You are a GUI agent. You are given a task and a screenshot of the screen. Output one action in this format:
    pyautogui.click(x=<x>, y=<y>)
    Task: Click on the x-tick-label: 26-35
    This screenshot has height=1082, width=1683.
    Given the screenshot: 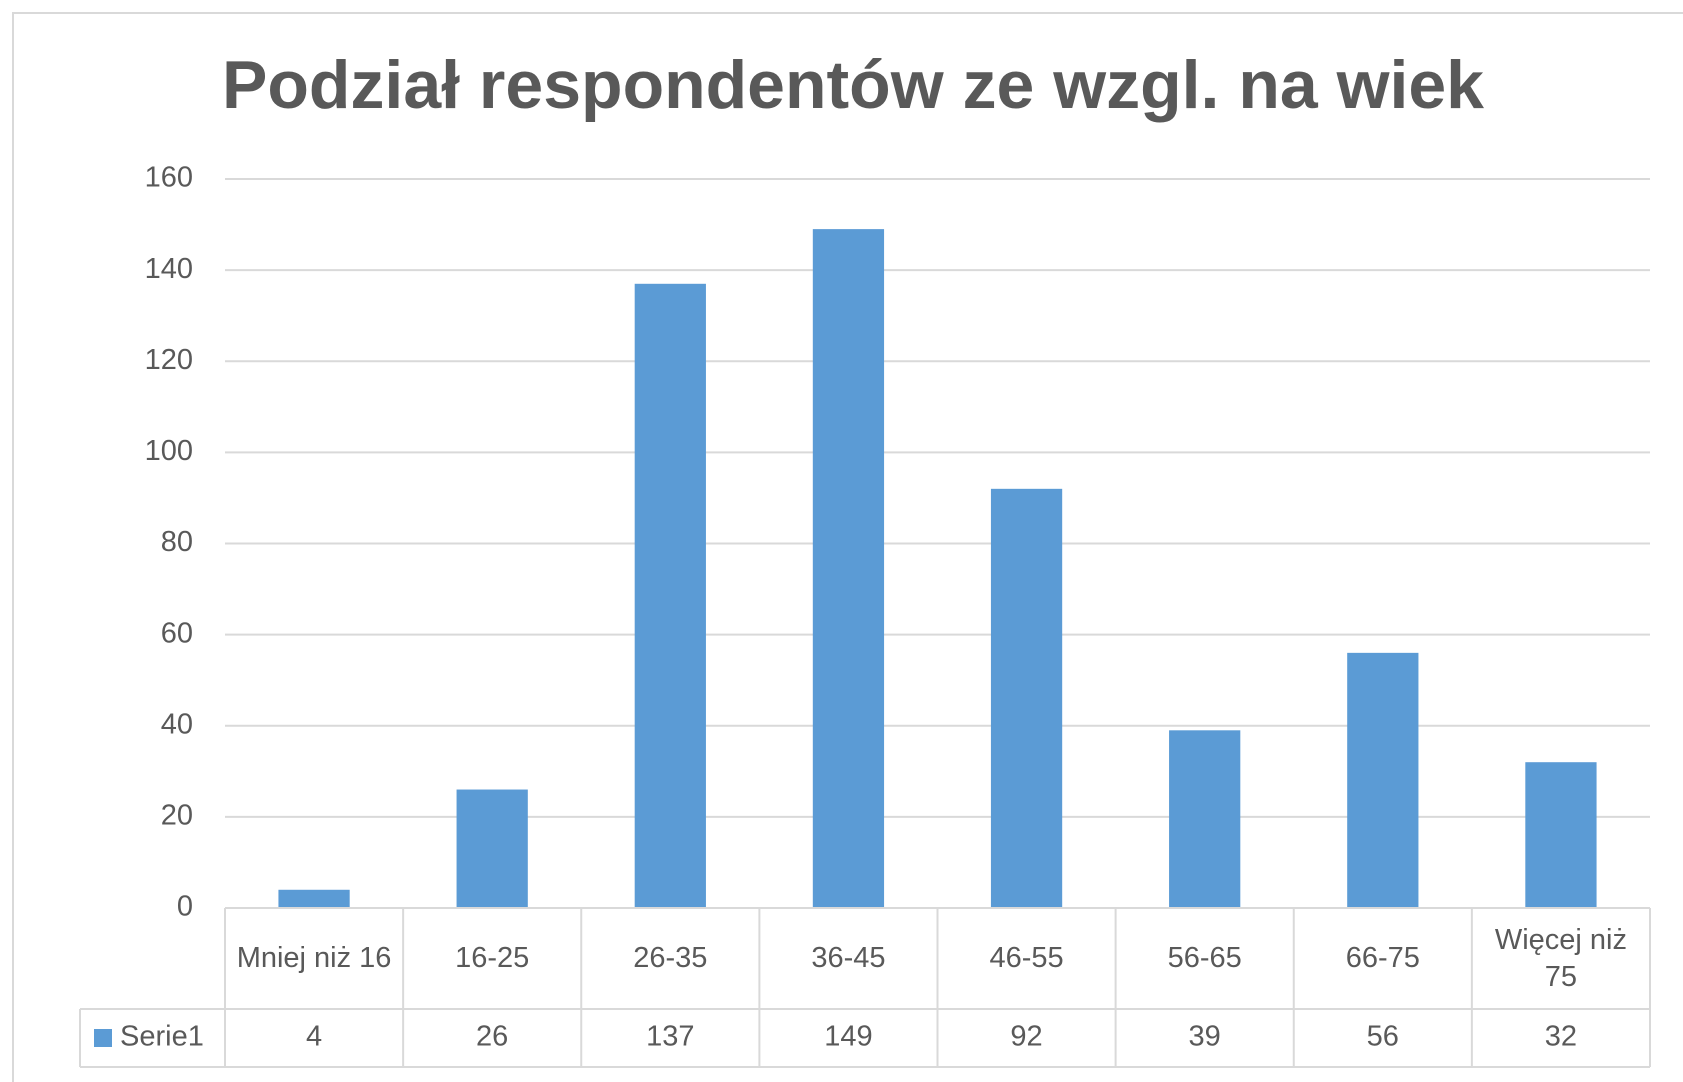 What is the action you would take?
    pyautogui.click(x=670, y=958)
    